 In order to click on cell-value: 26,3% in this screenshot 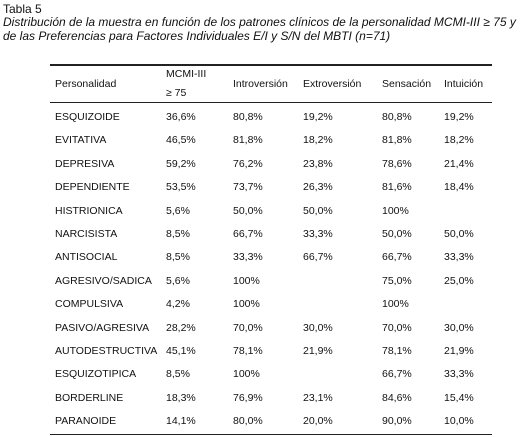, I will do `click(318, 187)`.